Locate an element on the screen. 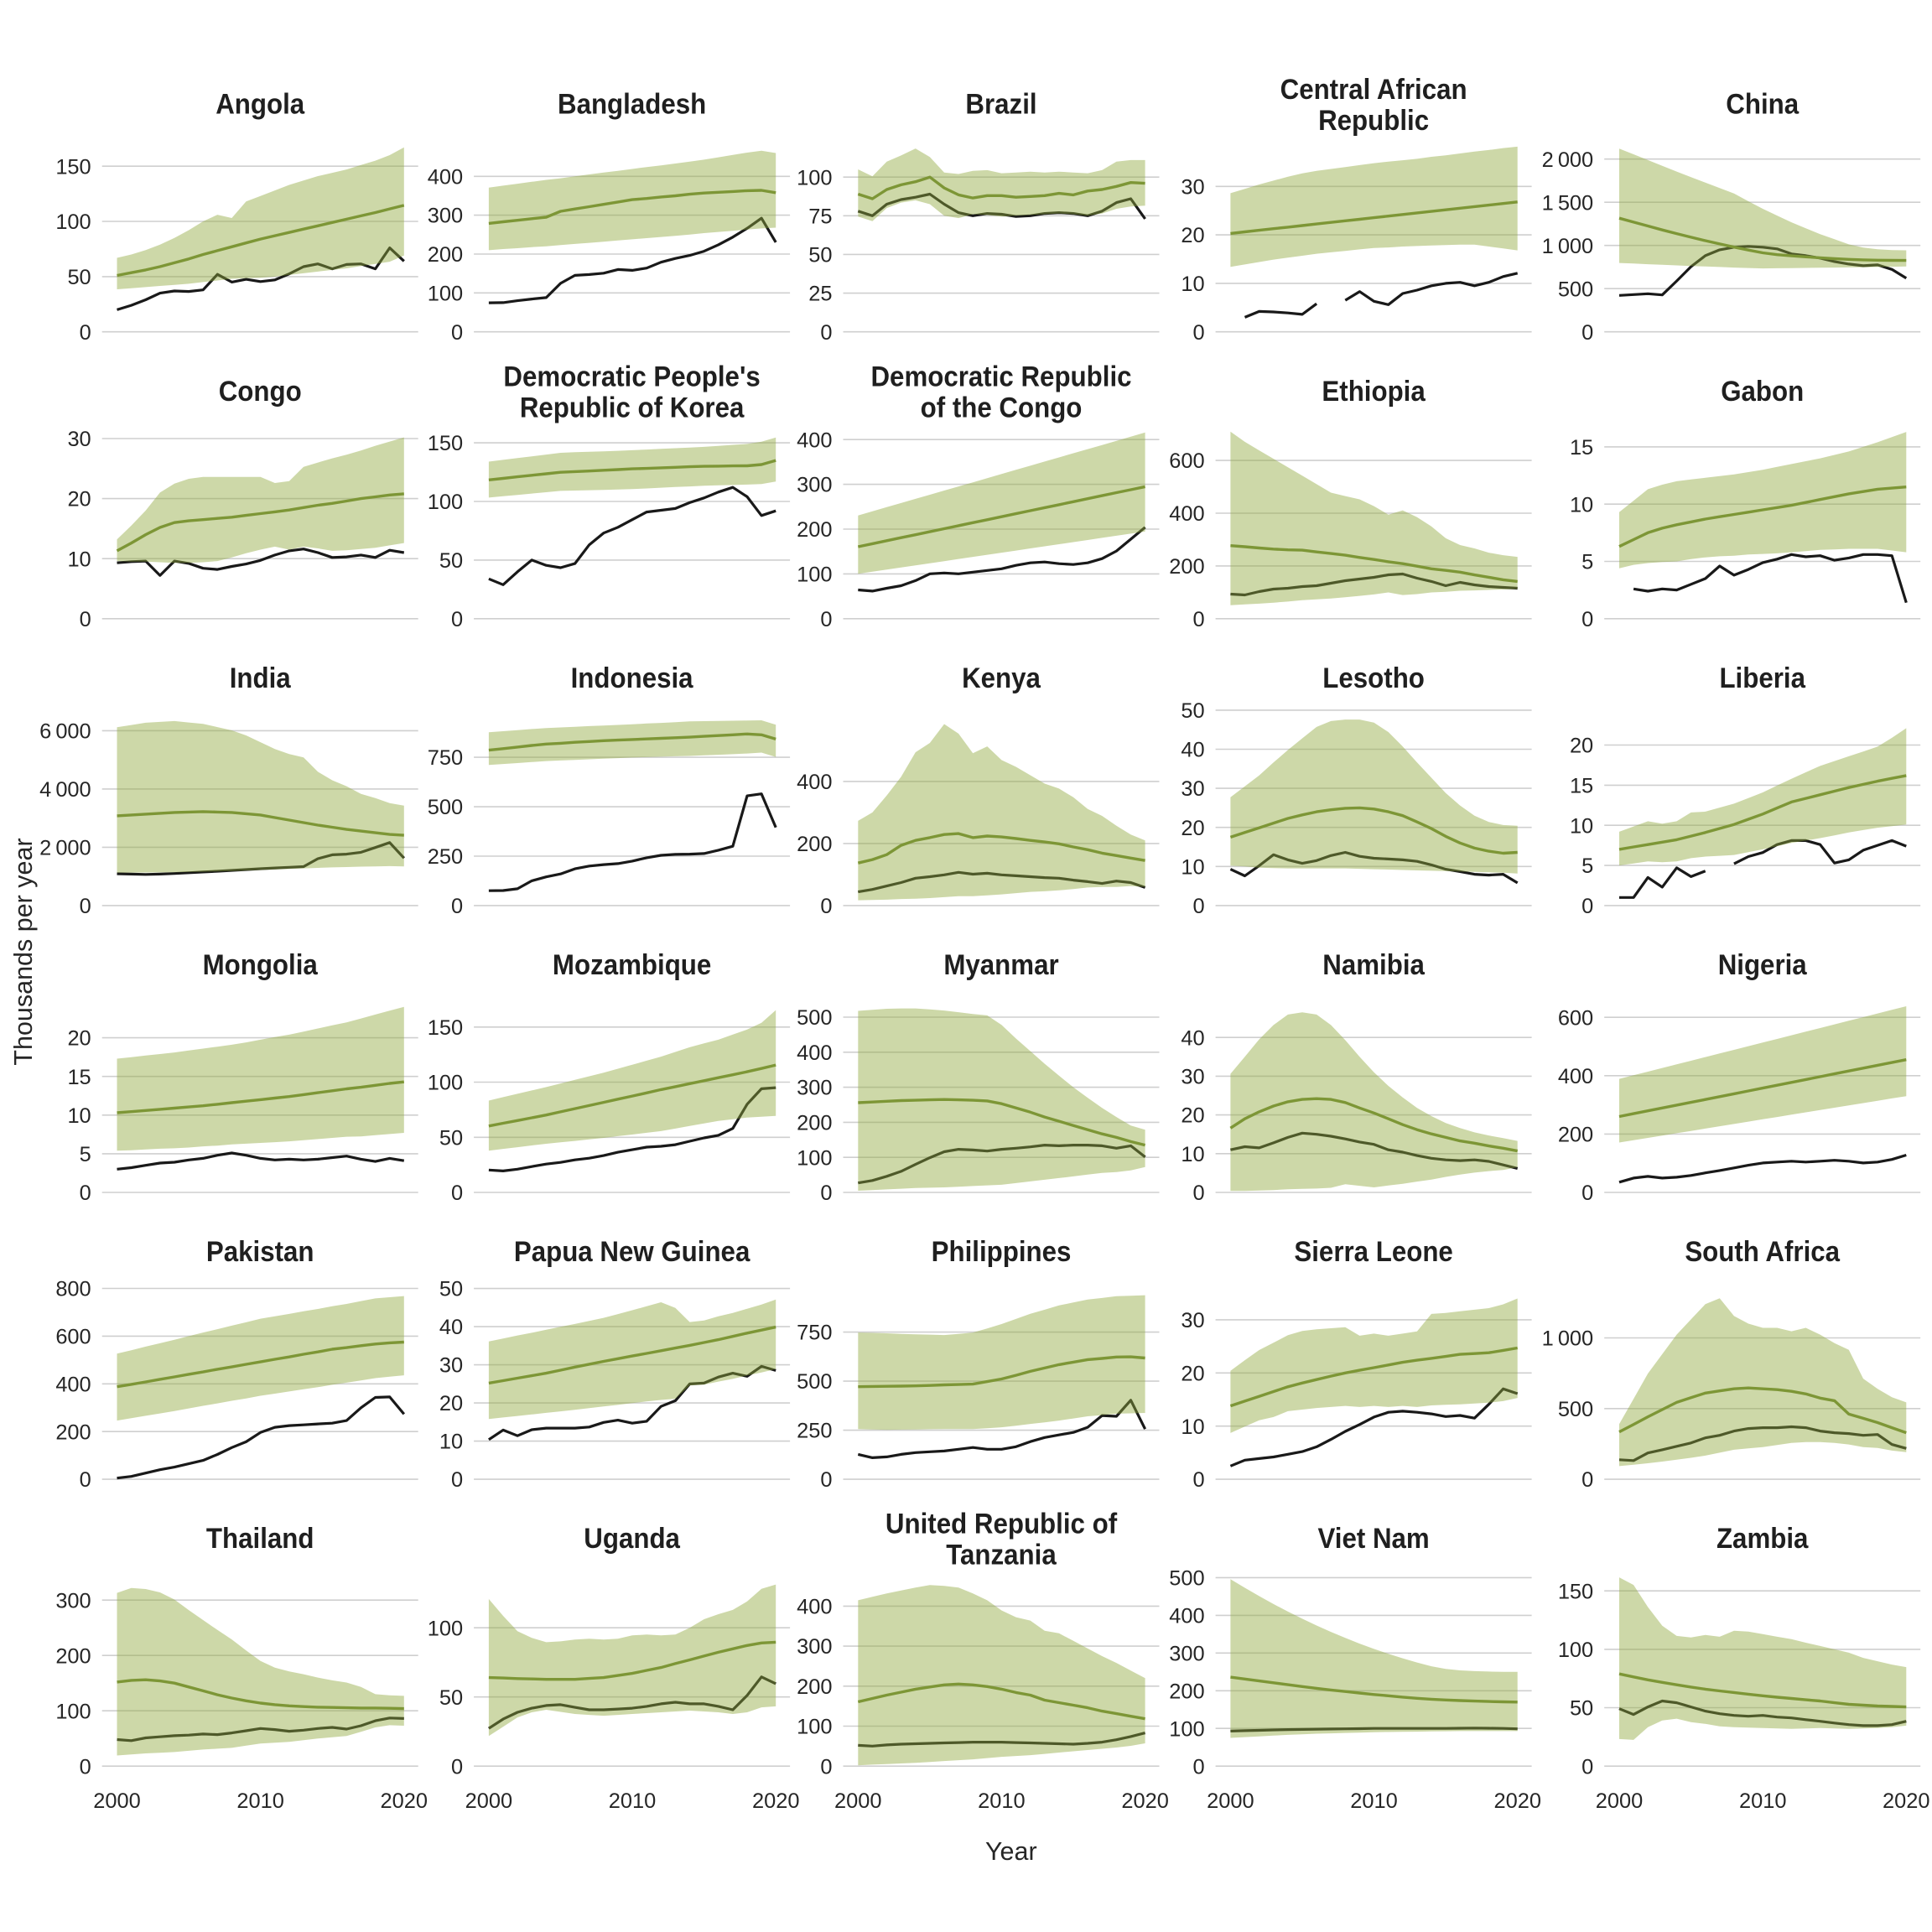  svg-text: Year is located at coordinates (1011, 1851).